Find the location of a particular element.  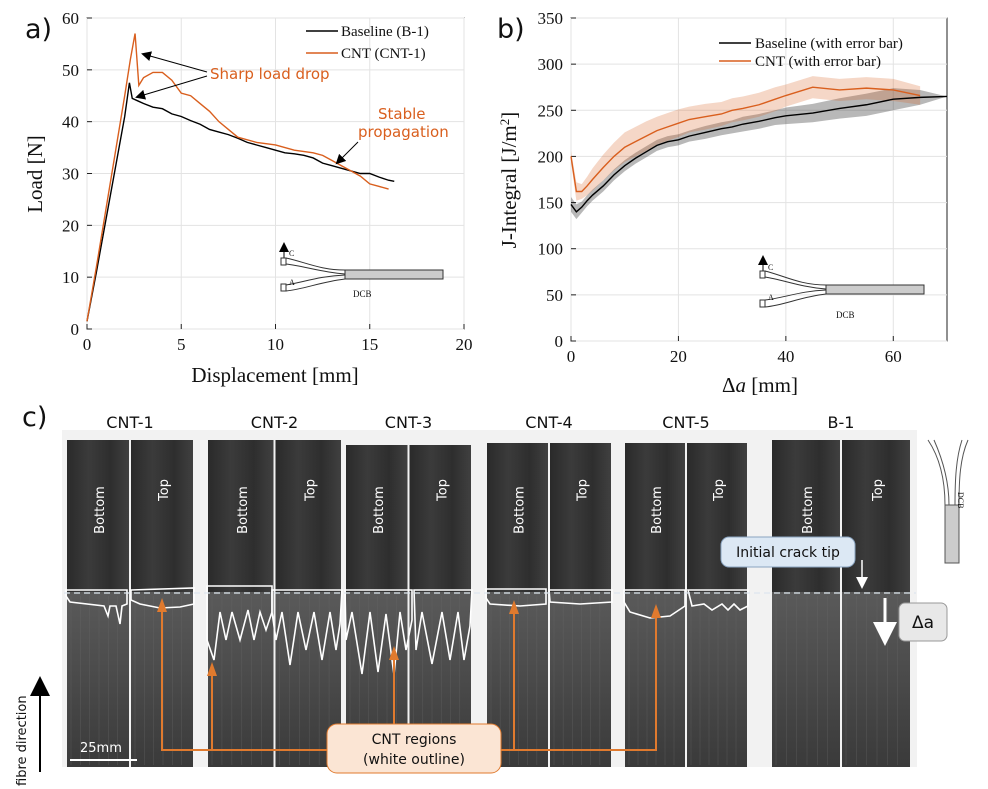

tick-y-5: 50 is located at coordinates (70, 70).